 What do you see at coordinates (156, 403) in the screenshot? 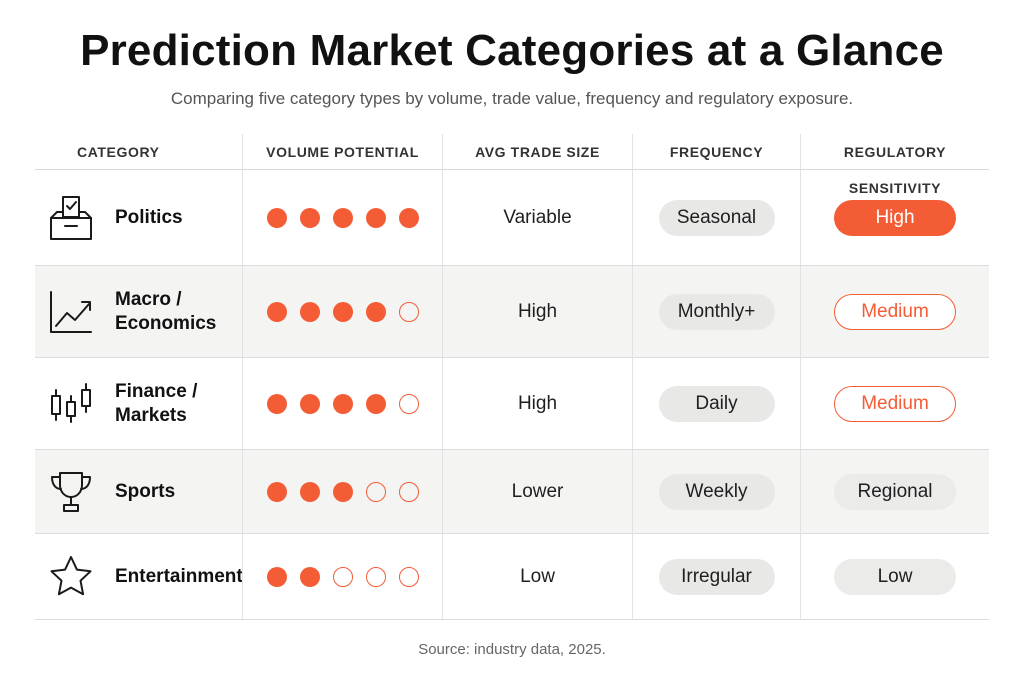
I see `category-label: Finance / Markets` at bounding box center [156, 403].